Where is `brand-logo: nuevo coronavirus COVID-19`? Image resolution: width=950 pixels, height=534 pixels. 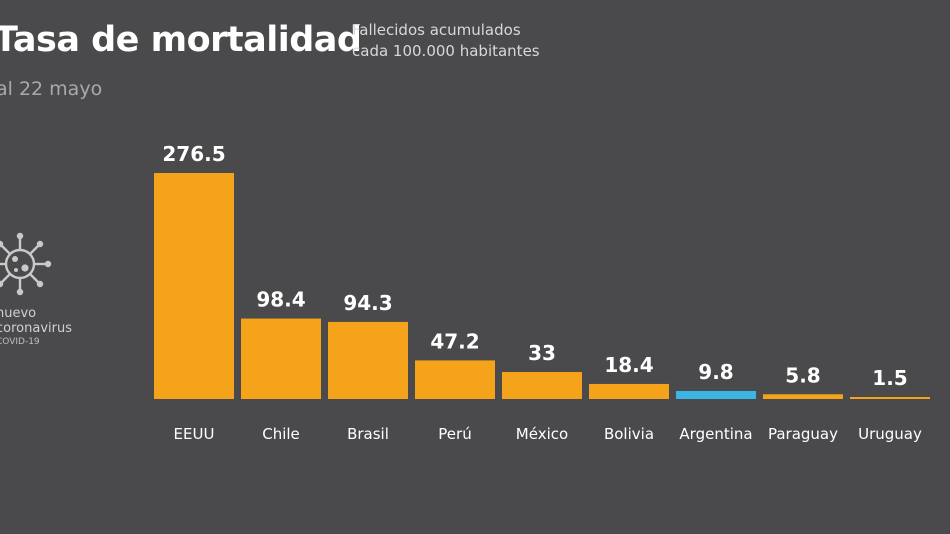
brand-logo: nuevo coronavirus COVID-19 is located at coordinates (43, 288).